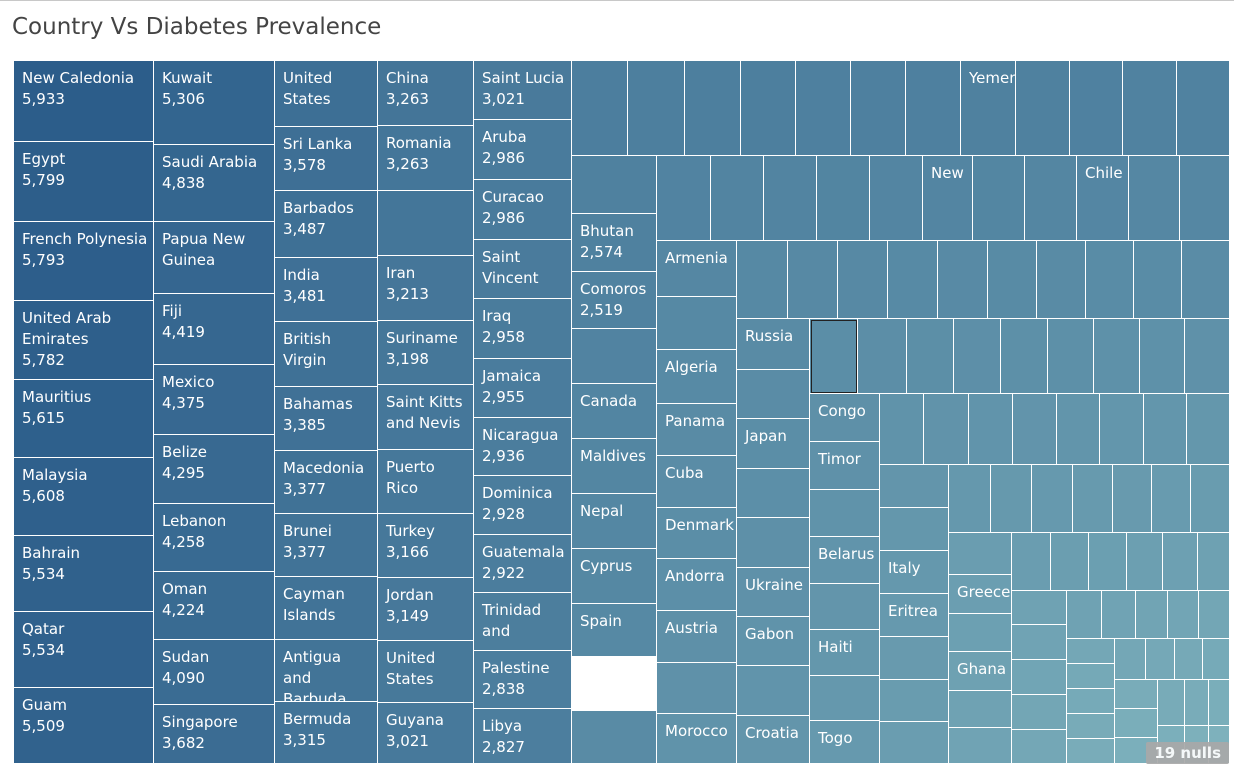 This screenshot has height=769, width=1234. I want to click on tile-croatia: Croatia, so click(773, 740).